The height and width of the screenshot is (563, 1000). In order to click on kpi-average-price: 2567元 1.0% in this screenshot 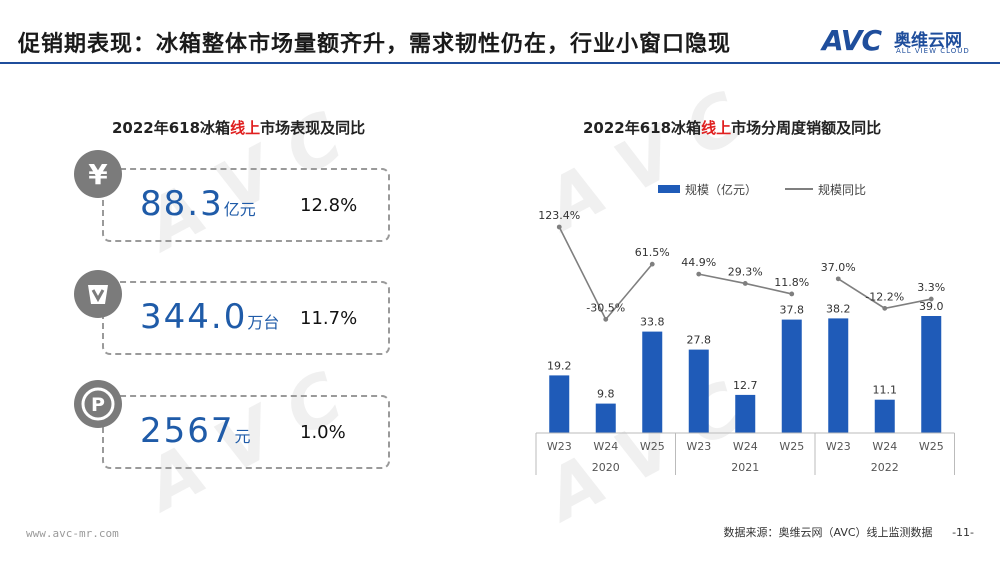, I will do `click(246, 432)`.